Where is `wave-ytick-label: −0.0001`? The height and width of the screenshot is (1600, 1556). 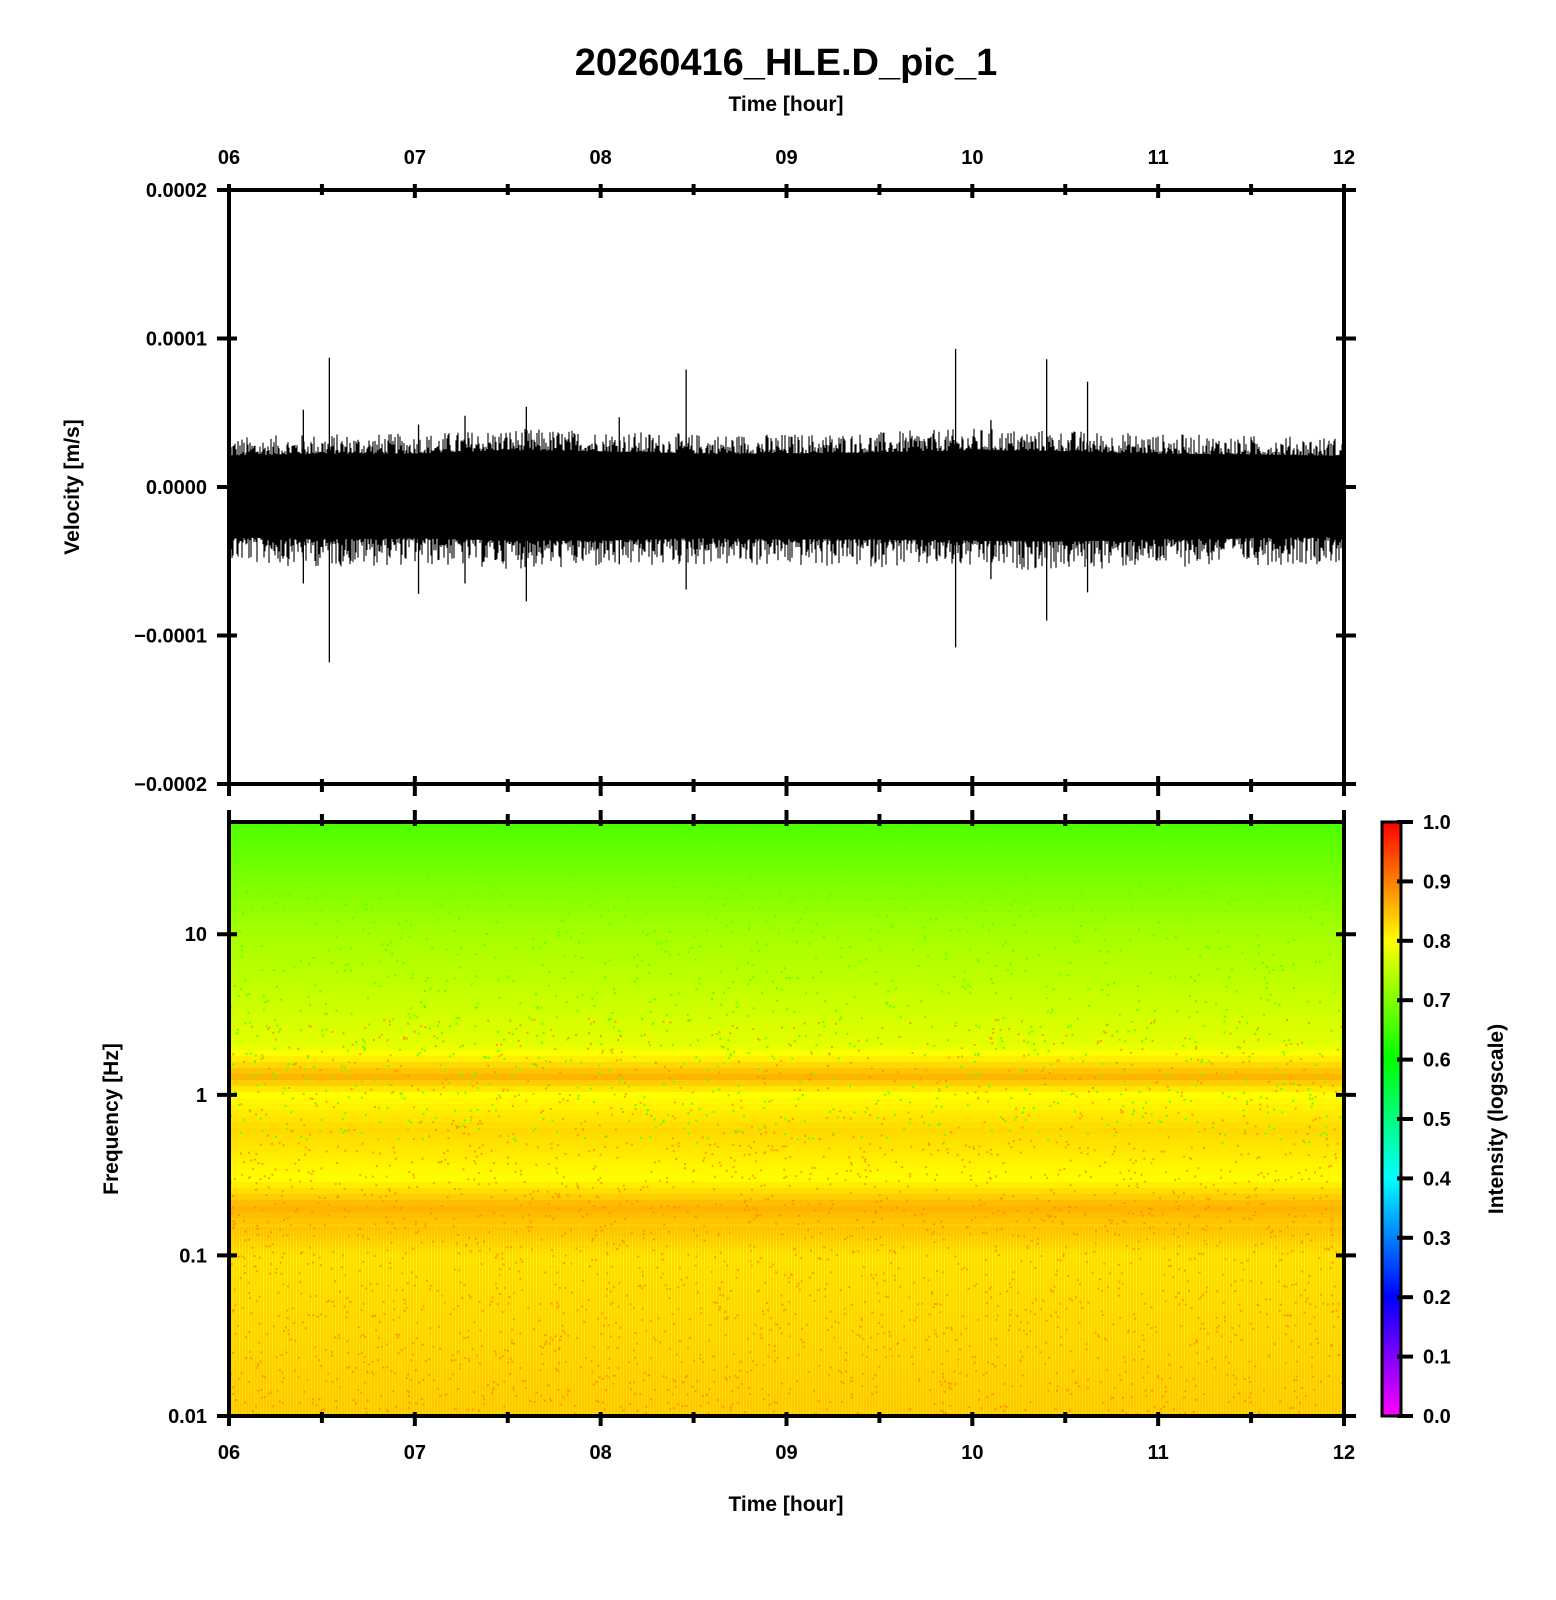 wave-ytick-label: −0.0001 is located at coordinates (170, 637).